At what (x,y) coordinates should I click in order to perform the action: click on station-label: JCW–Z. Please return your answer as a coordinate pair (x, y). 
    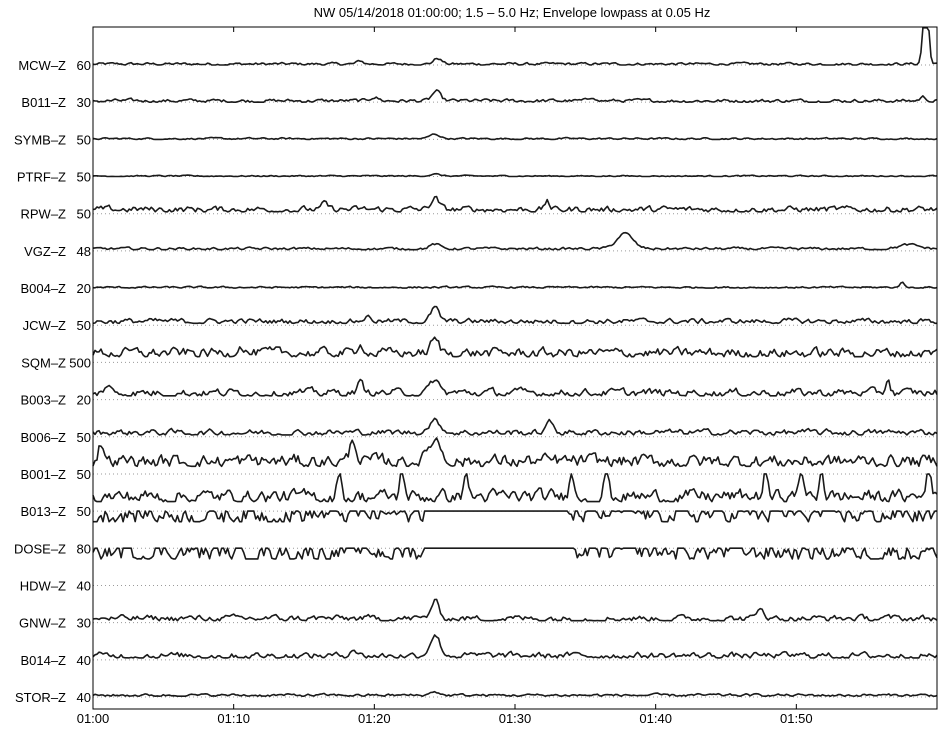
    Looking at the image, I should click on (44, 325).